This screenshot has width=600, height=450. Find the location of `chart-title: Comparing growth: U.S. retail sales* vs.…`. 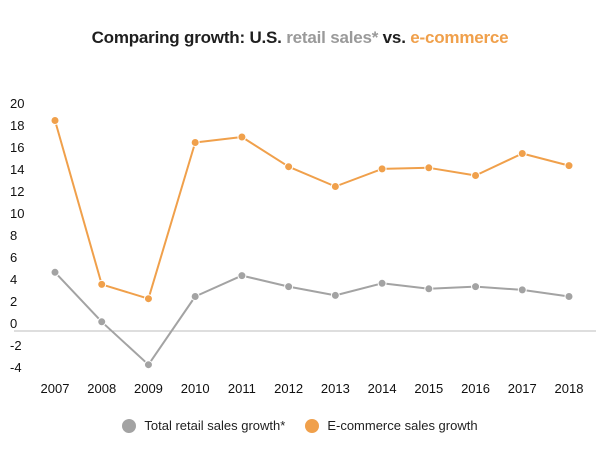

chart-title: Comparing growth: U.S. retail sales* vs.… is located at coordinates (300, 38).